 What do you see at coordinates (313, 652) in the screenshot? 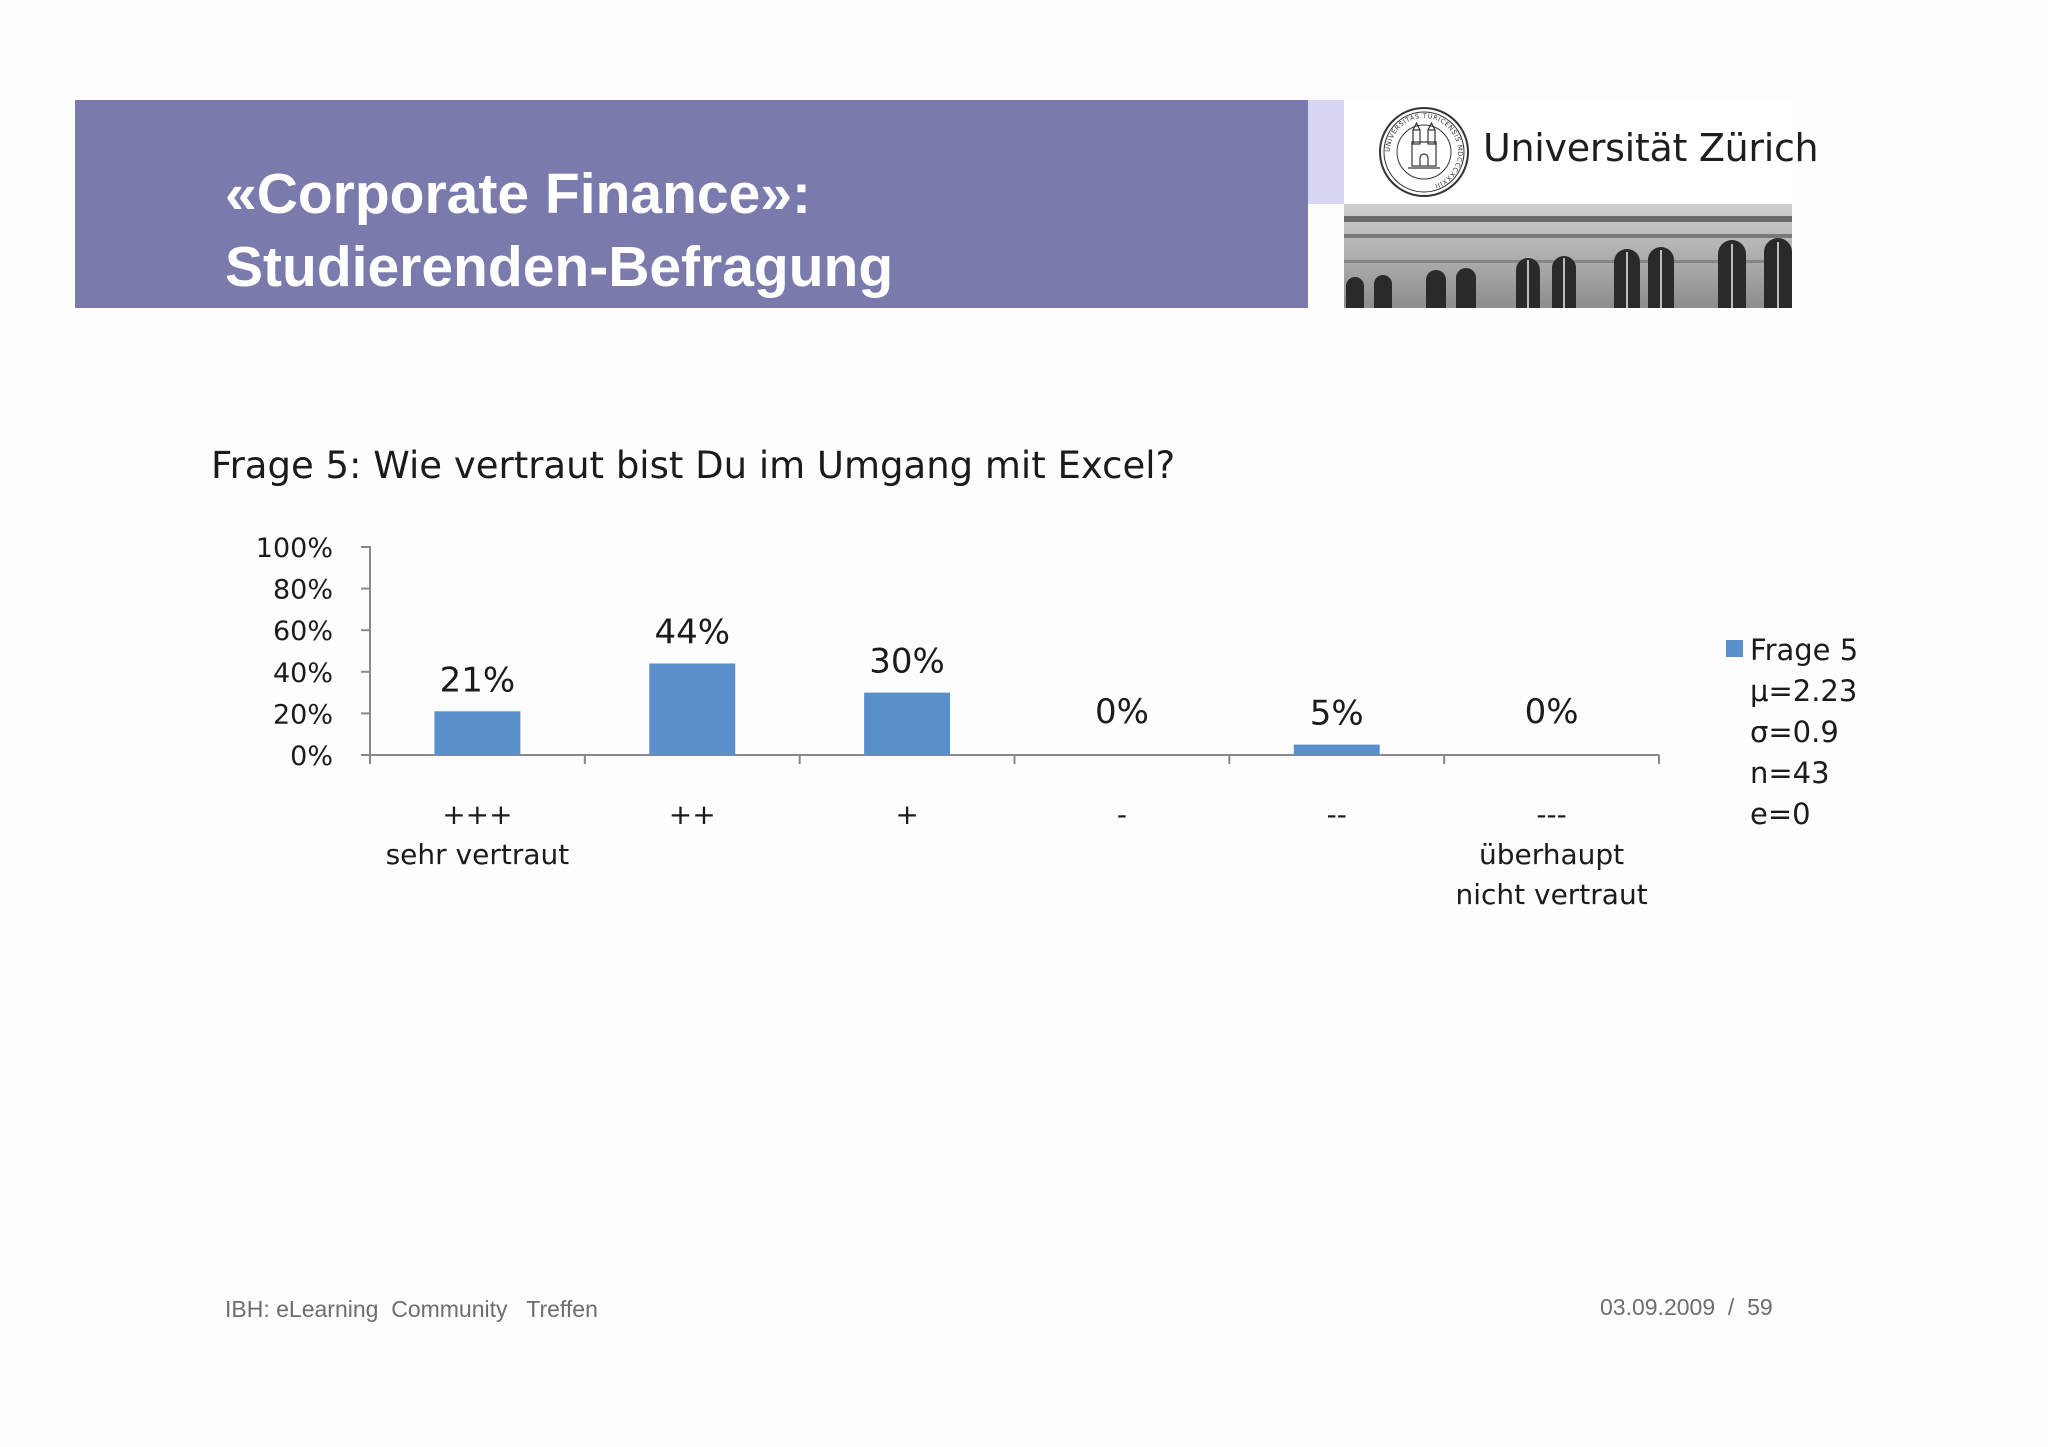
I see `y-ticks: 0% 20% 40% 60% 80% 100%` at bounding box center [313, 652].